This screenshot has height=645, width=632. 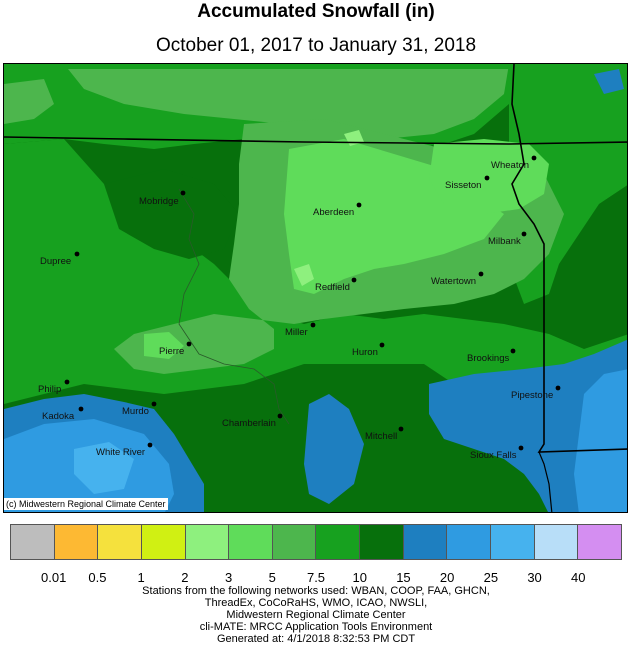 What do you see at coordinates (513, 351) in the screenshot?
I see `city-dot-brookings` at bounding box center [513, 351].